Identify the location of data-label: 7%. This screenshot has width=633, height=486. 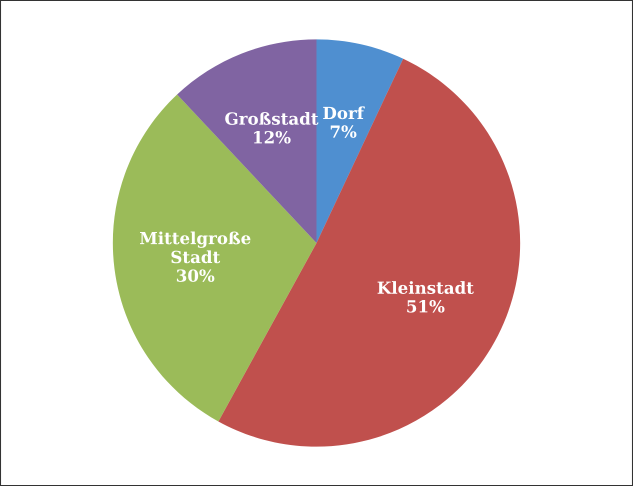
(343, 131).